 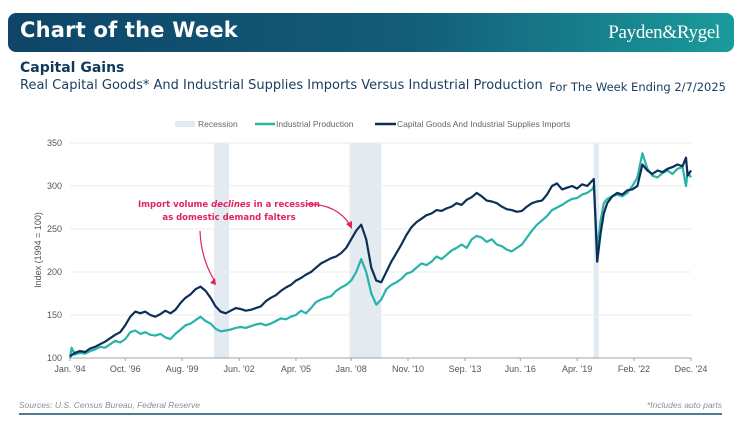 What do you see at coordinates (125, 369) in the screenshot?
I see `x-tick-label: Oct. '96` at bounding box center [125, 369].